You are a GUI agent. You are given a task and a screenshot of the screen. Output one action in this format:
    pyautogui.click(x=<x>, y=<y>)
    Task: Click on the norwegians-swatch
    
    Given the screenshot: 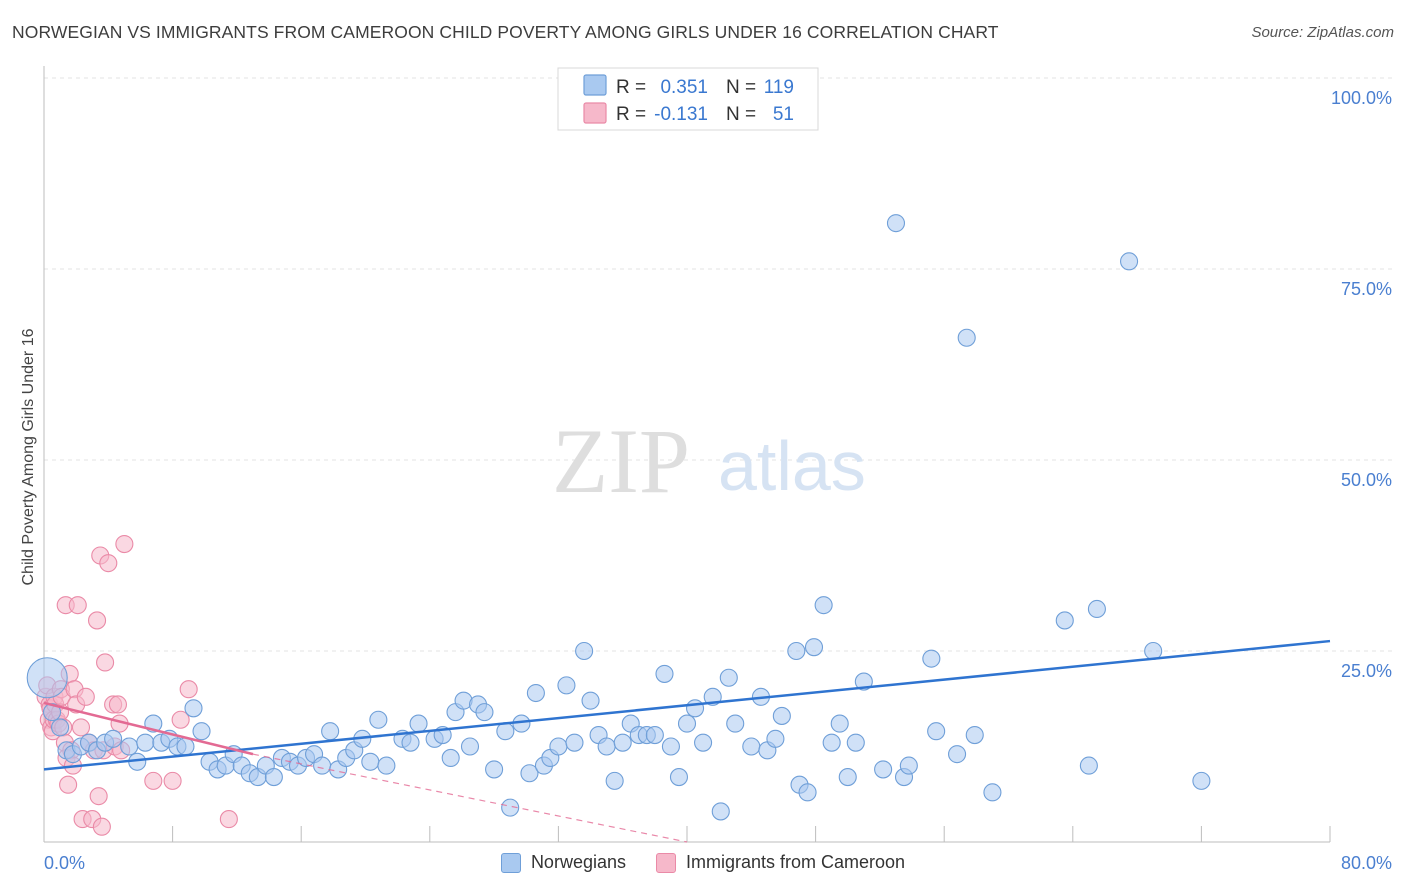 What is the action you would take?
    pyautogui.click(x=510, y=862)
    